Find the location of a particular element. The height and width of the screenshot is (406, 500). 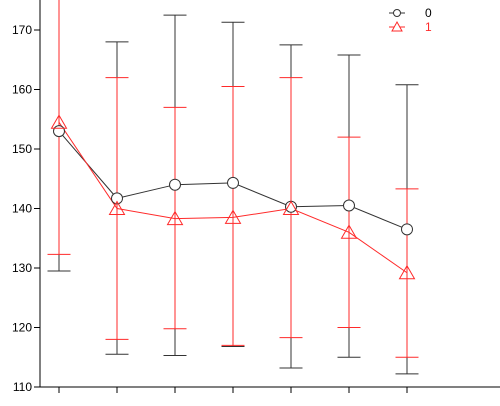

y-tick-label: 130 is located at coordinates (22, 268).